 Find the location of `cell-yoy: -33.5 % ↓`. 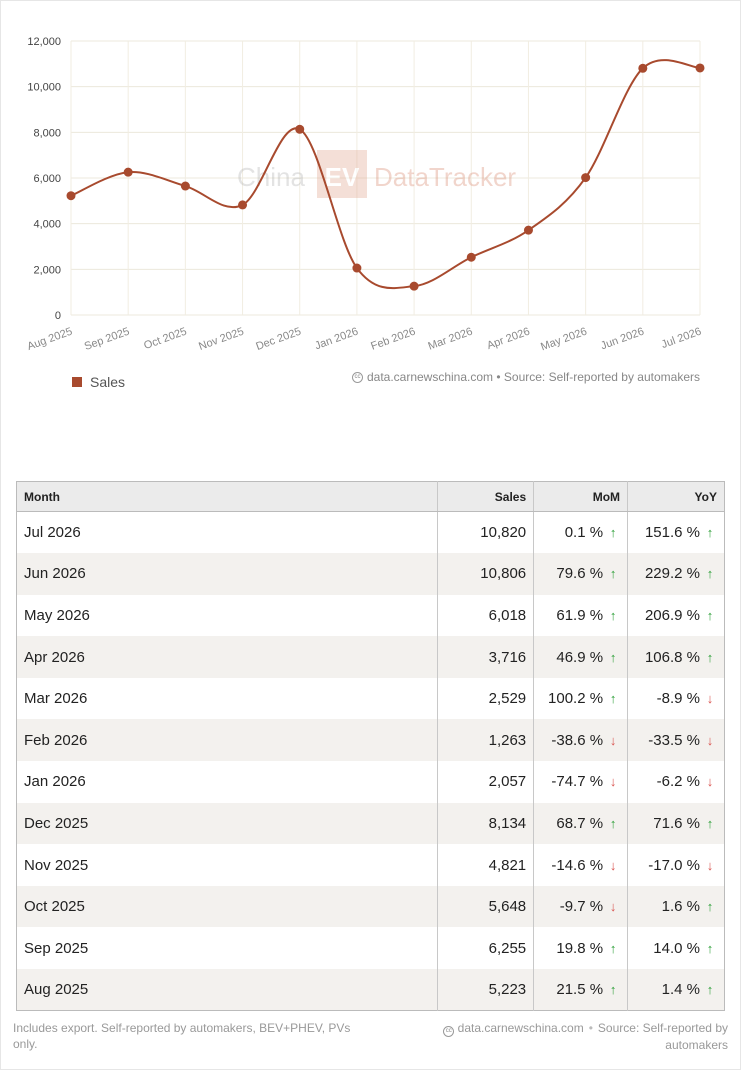

cell-yoy: -33.5 % ↓ is located at coordinates (676, 740).